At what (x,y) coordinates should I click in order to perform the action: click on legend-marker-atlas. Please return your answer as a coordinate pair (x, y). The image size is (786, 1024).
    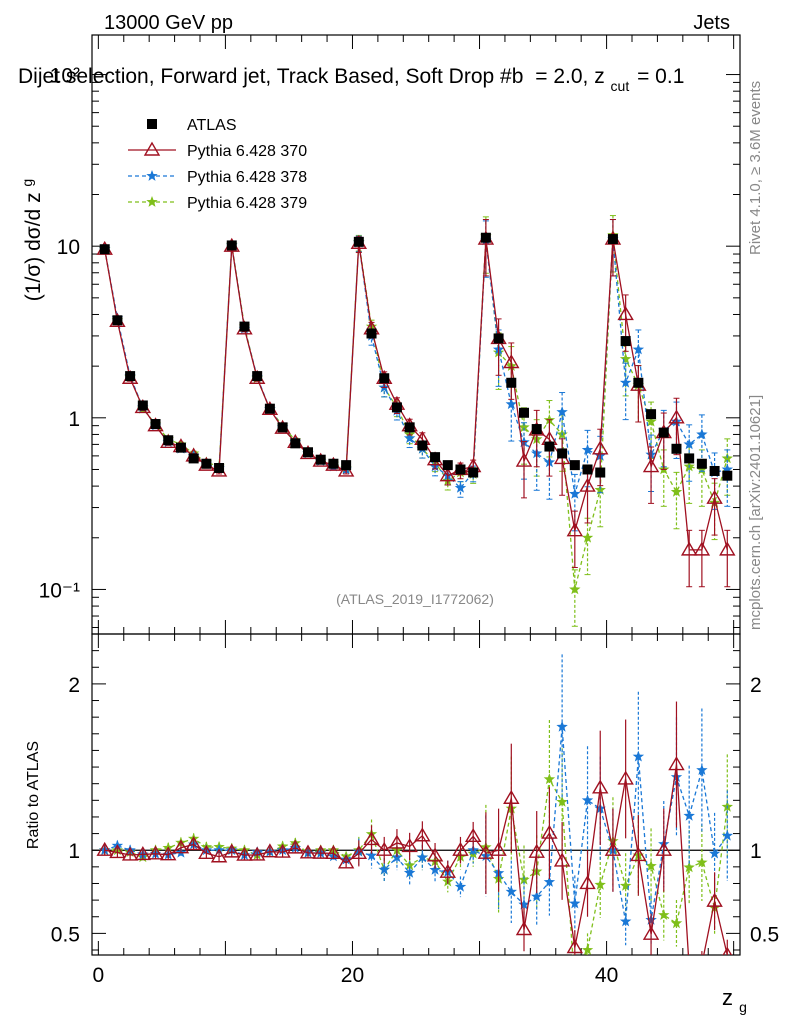
    Looking at the image, I should click on (152, 124).